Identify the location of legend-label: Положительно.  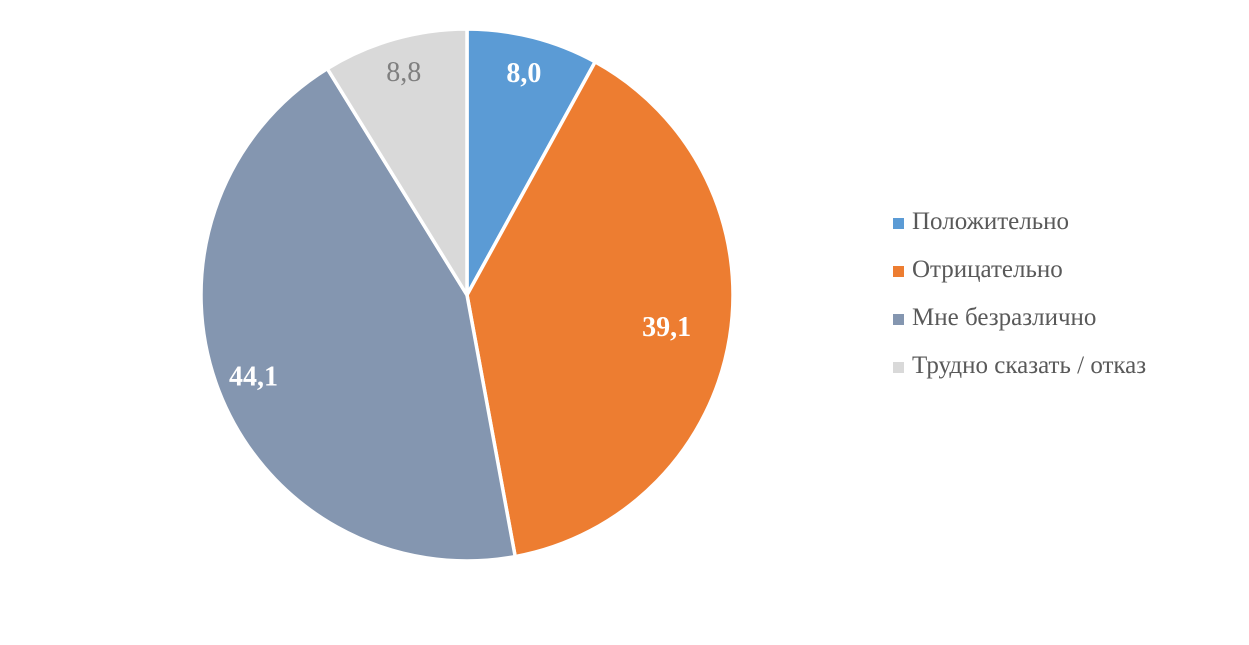
(991, 221).